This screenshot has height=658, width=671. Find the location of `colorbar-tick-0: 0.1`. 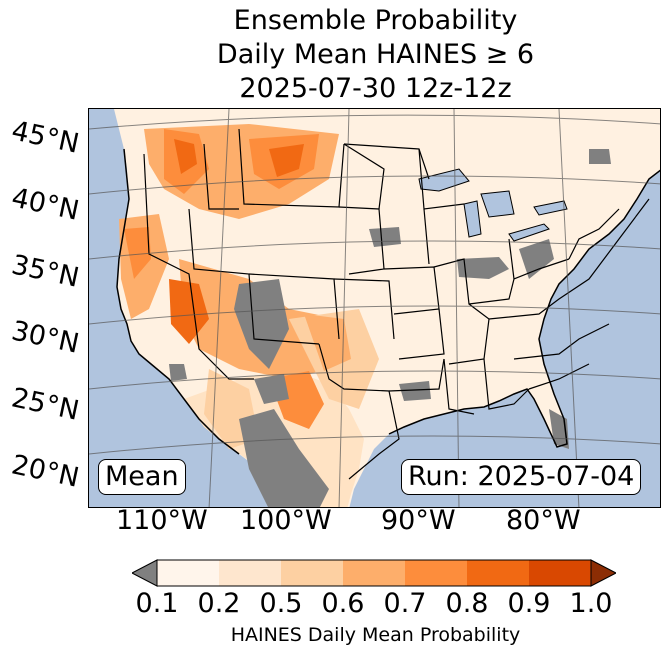

colorbar-tick-0: 0.1 is located at coordinates (157, 603).